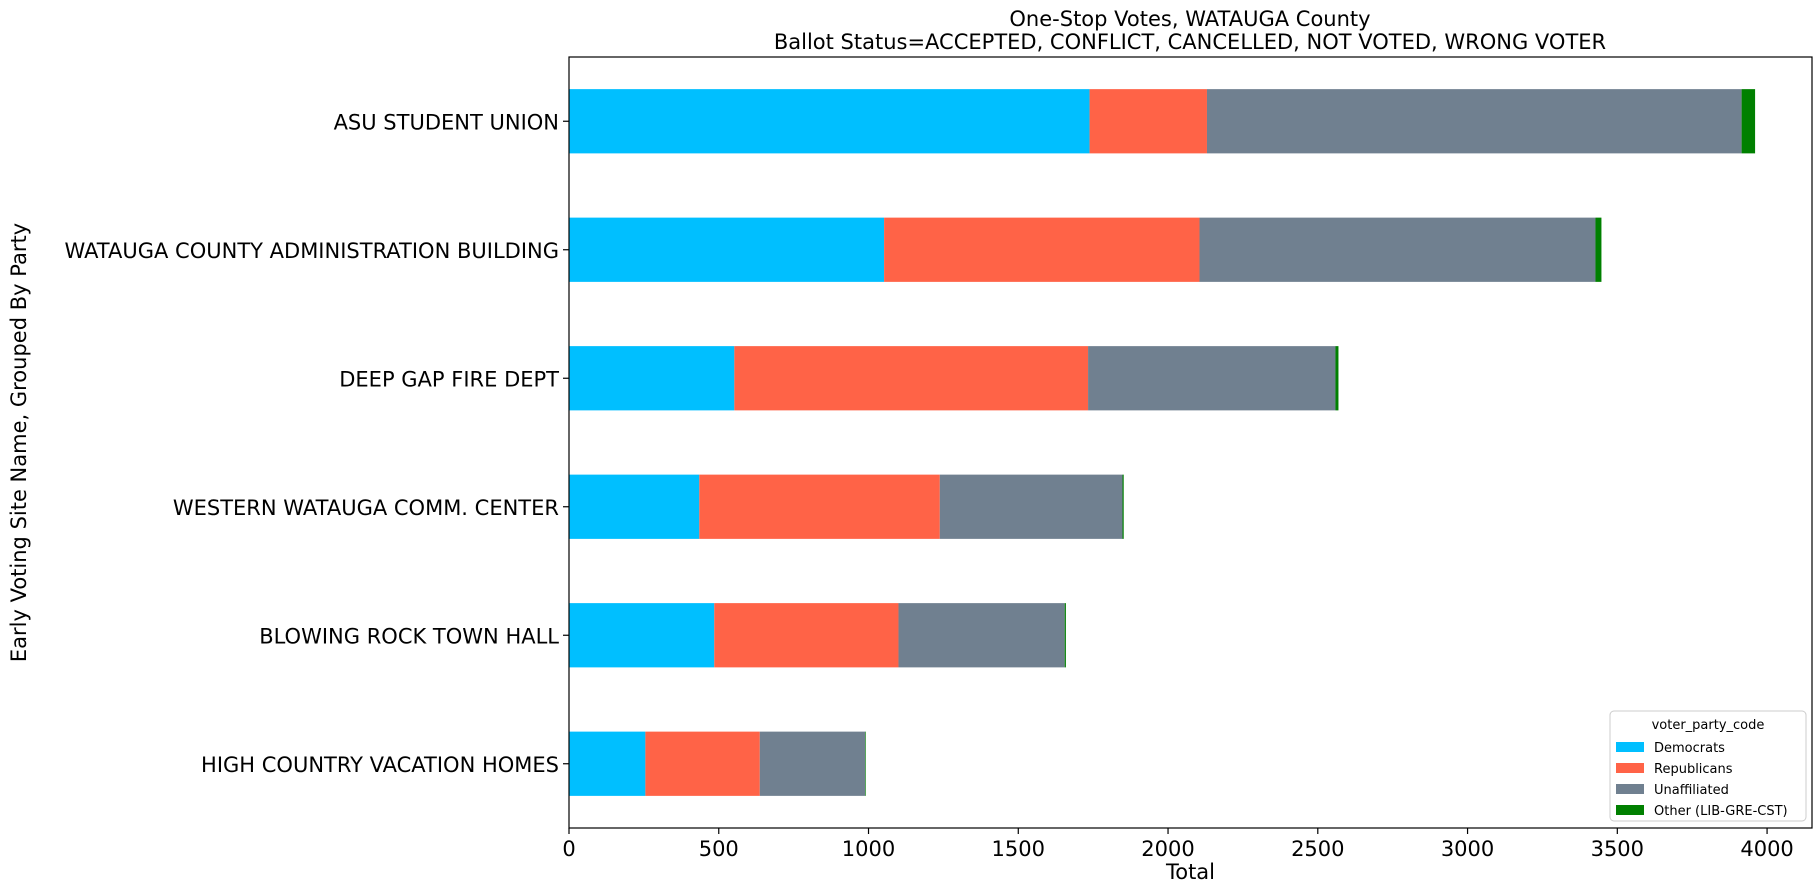 This screenshot has height=896, width=1819. Describe the element at coordinates (1467, 849) in the screenshot. I see `x-tick-label: 3000` at that location.